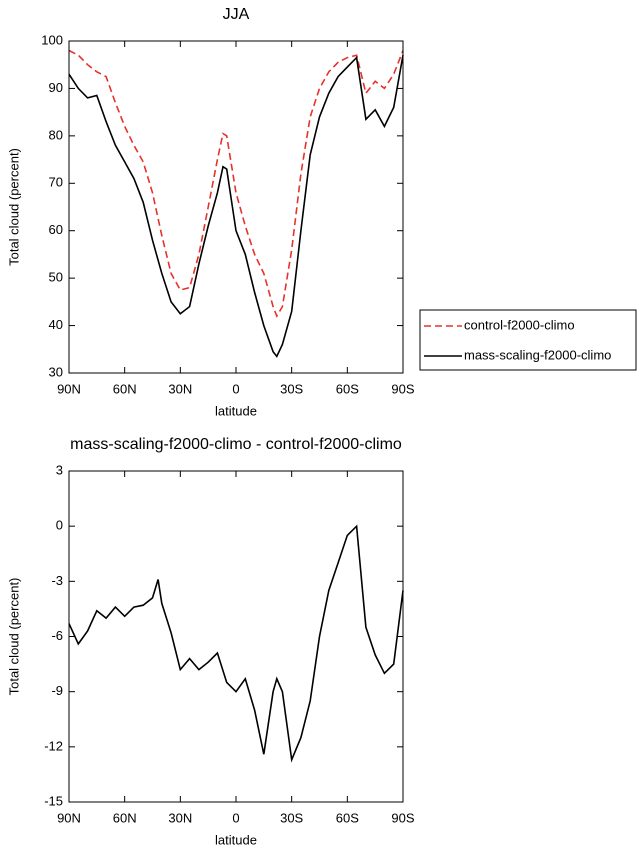  I want to click on legend-box, so click(528, 340).